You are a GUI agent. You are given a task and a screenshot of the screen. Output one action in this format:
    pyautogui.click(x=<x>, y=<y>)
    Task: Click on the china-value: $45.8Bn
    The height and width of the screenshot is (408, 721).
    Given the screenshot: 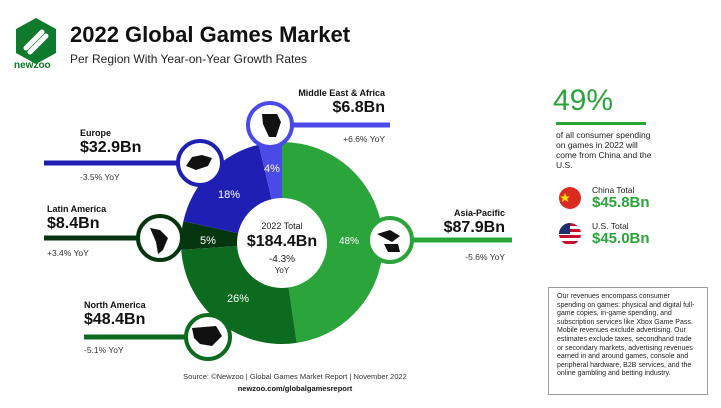 What is the action you would take?
    pyautogui.click(x=621, y=202)
    